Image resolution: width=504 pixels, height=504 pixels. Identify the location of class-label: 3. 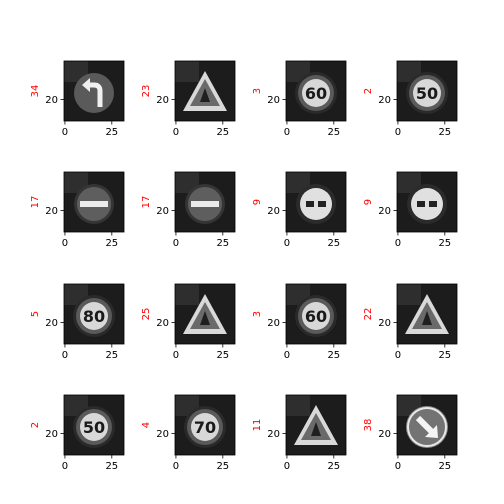
(257, 91).